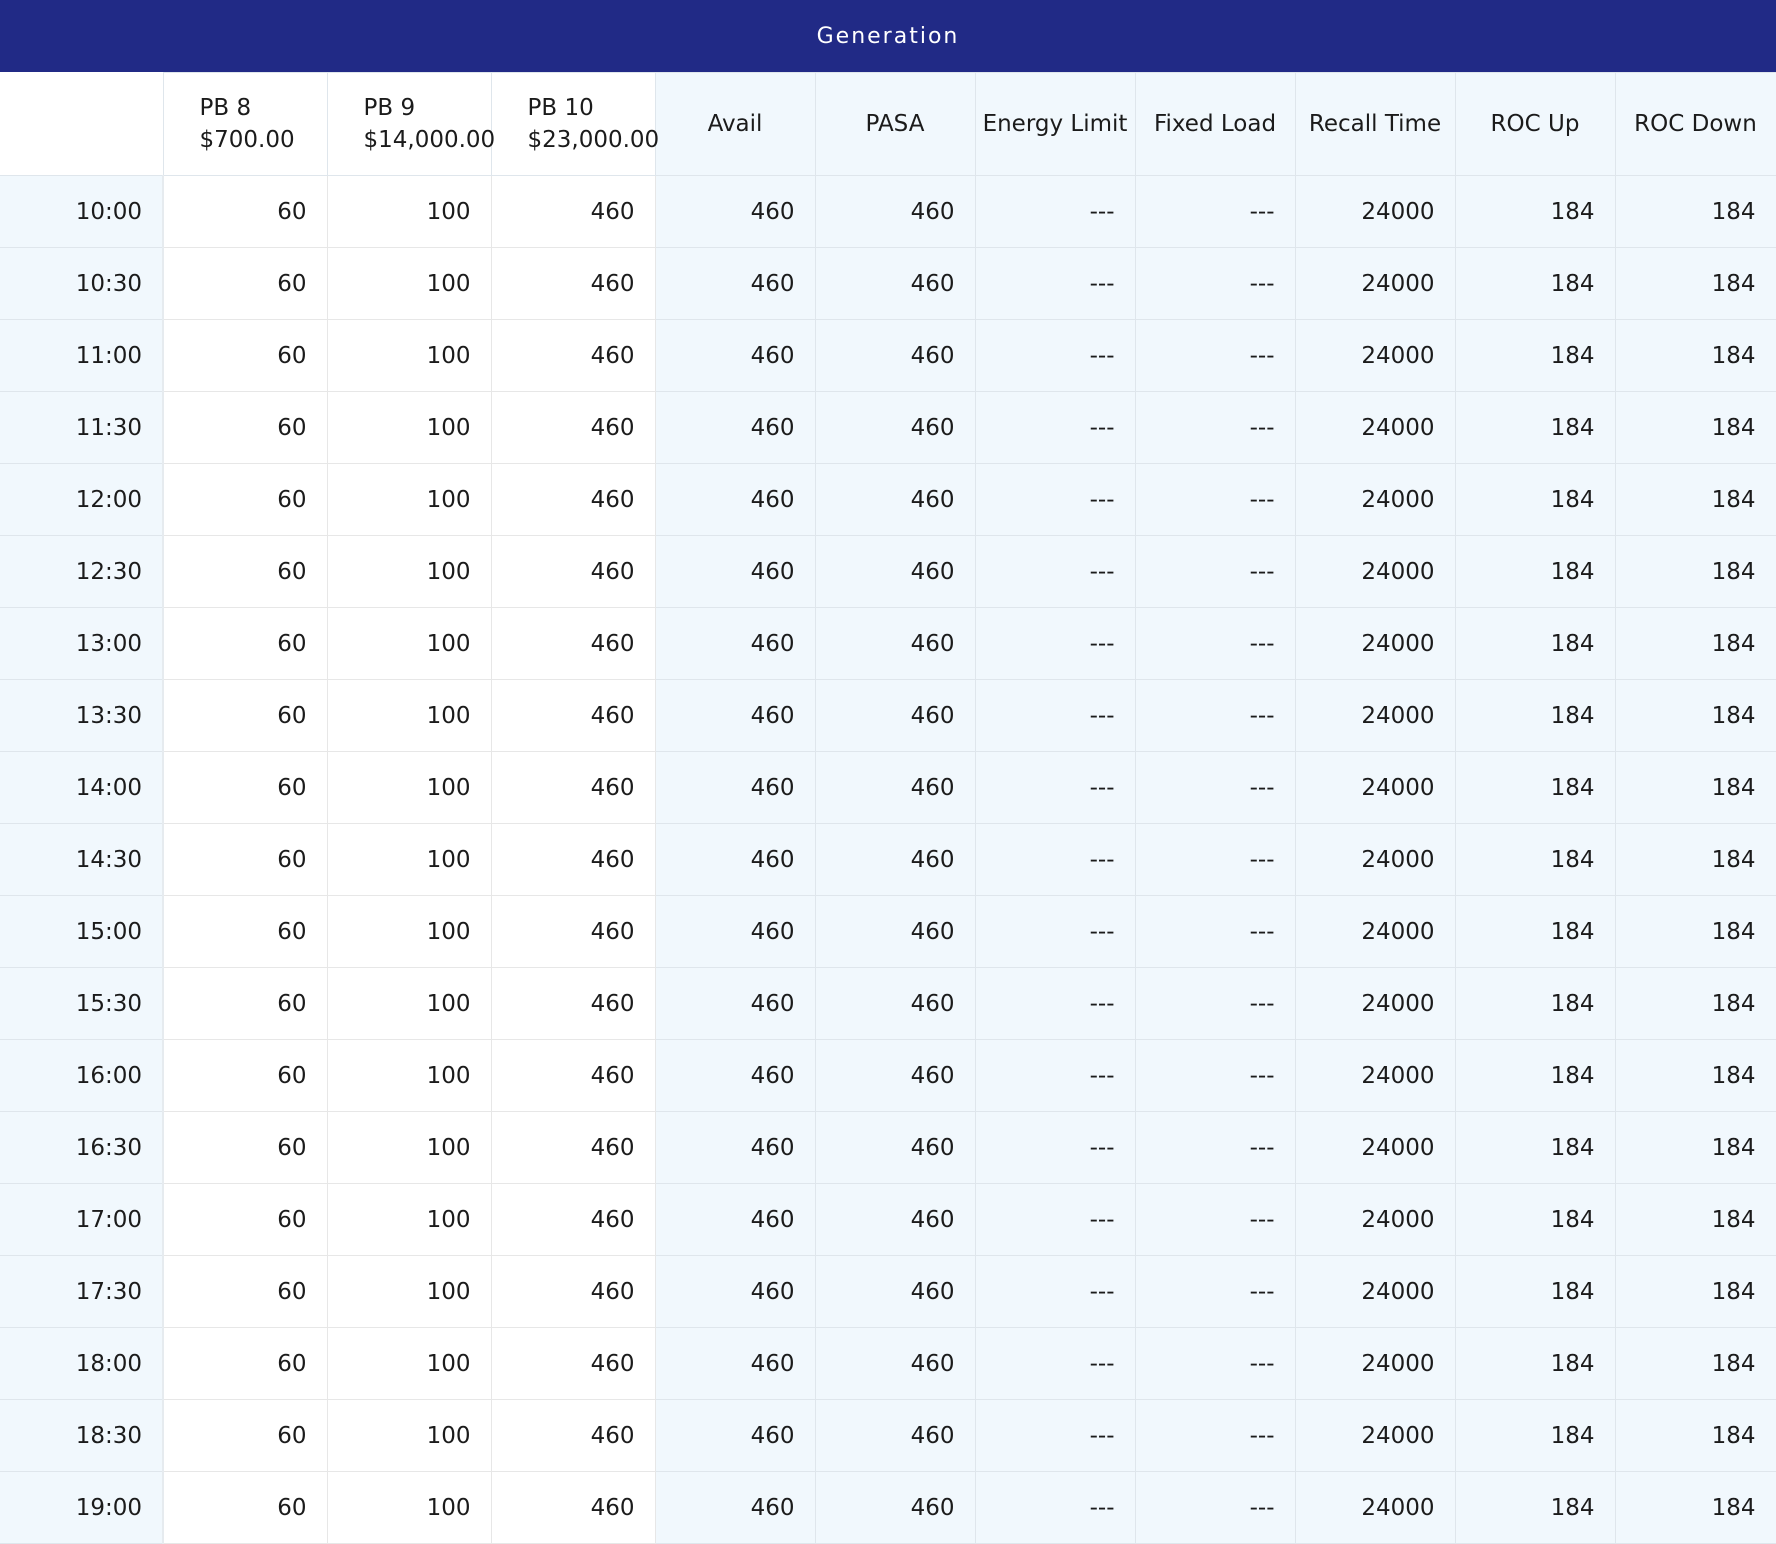 The height and width of the screenshot is (1544, 1776). I want to click on time-cell: 10:30, so click(82, 283).